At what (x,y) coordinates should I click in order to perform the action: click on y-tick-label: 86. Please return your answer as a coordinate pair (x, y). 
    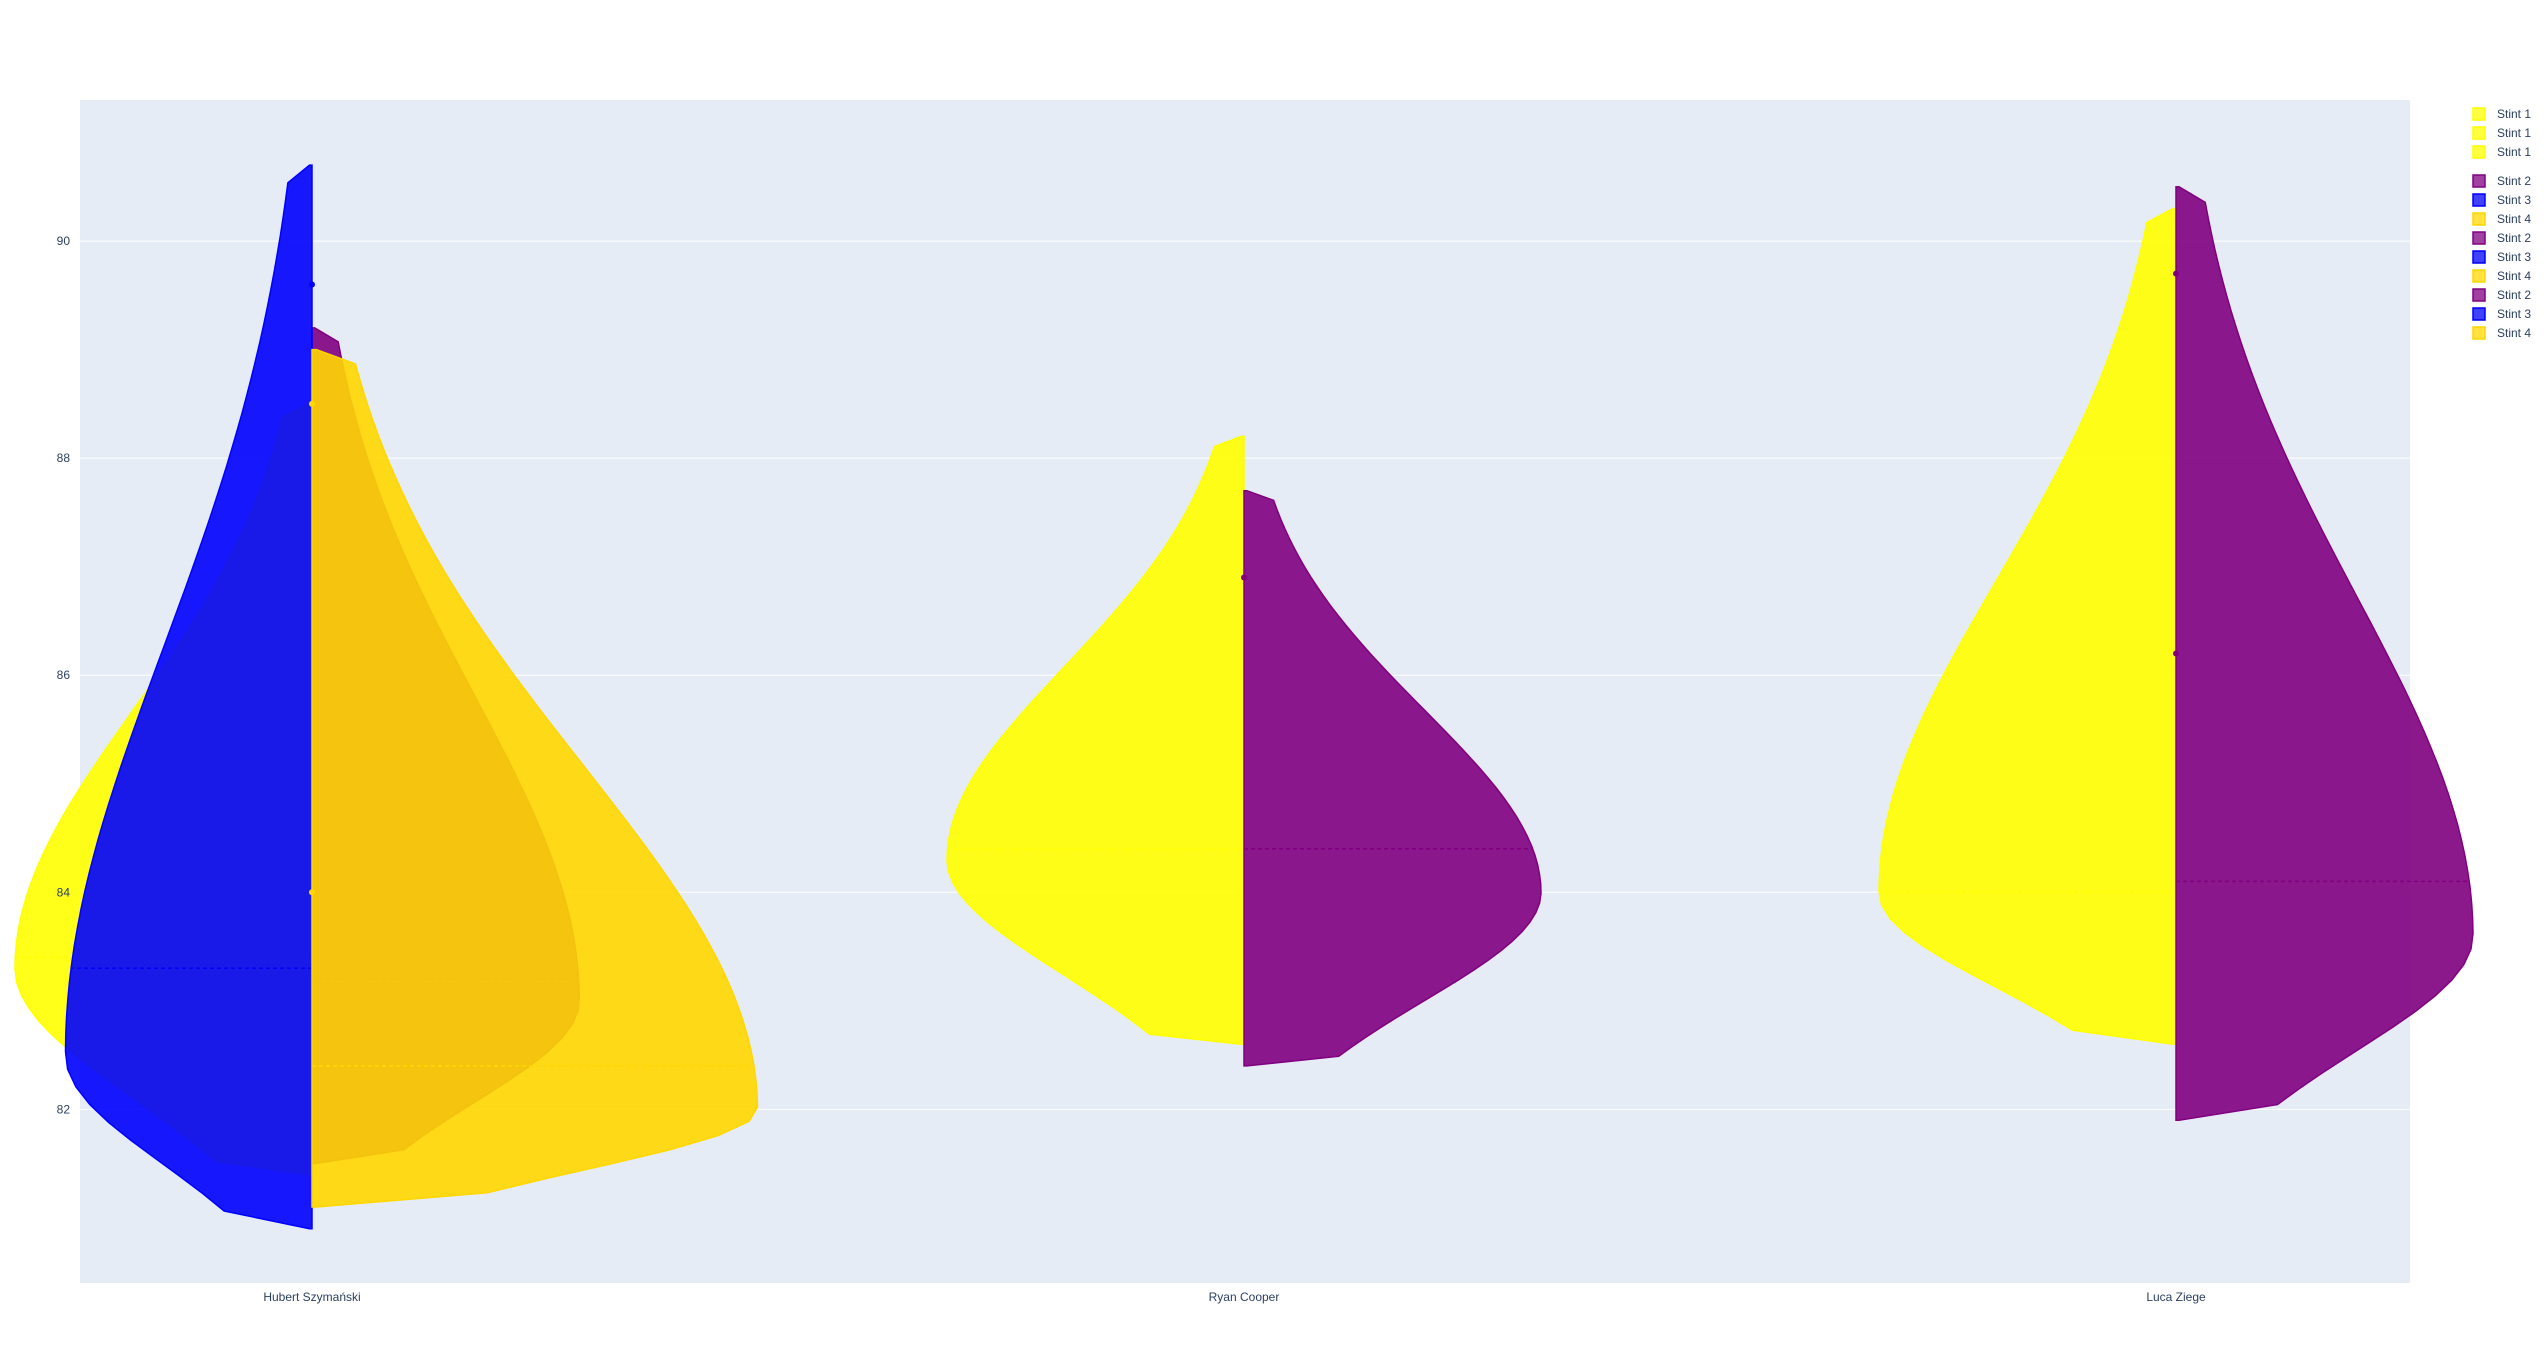
    Looking at the image, I should click on (64, 675).